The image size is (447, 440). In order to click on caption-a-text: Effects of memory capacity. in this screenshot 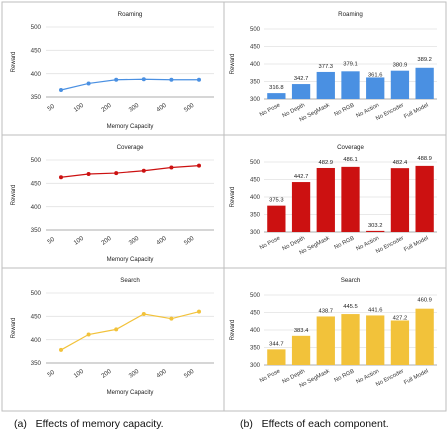, I will do `click(99, 424)`.